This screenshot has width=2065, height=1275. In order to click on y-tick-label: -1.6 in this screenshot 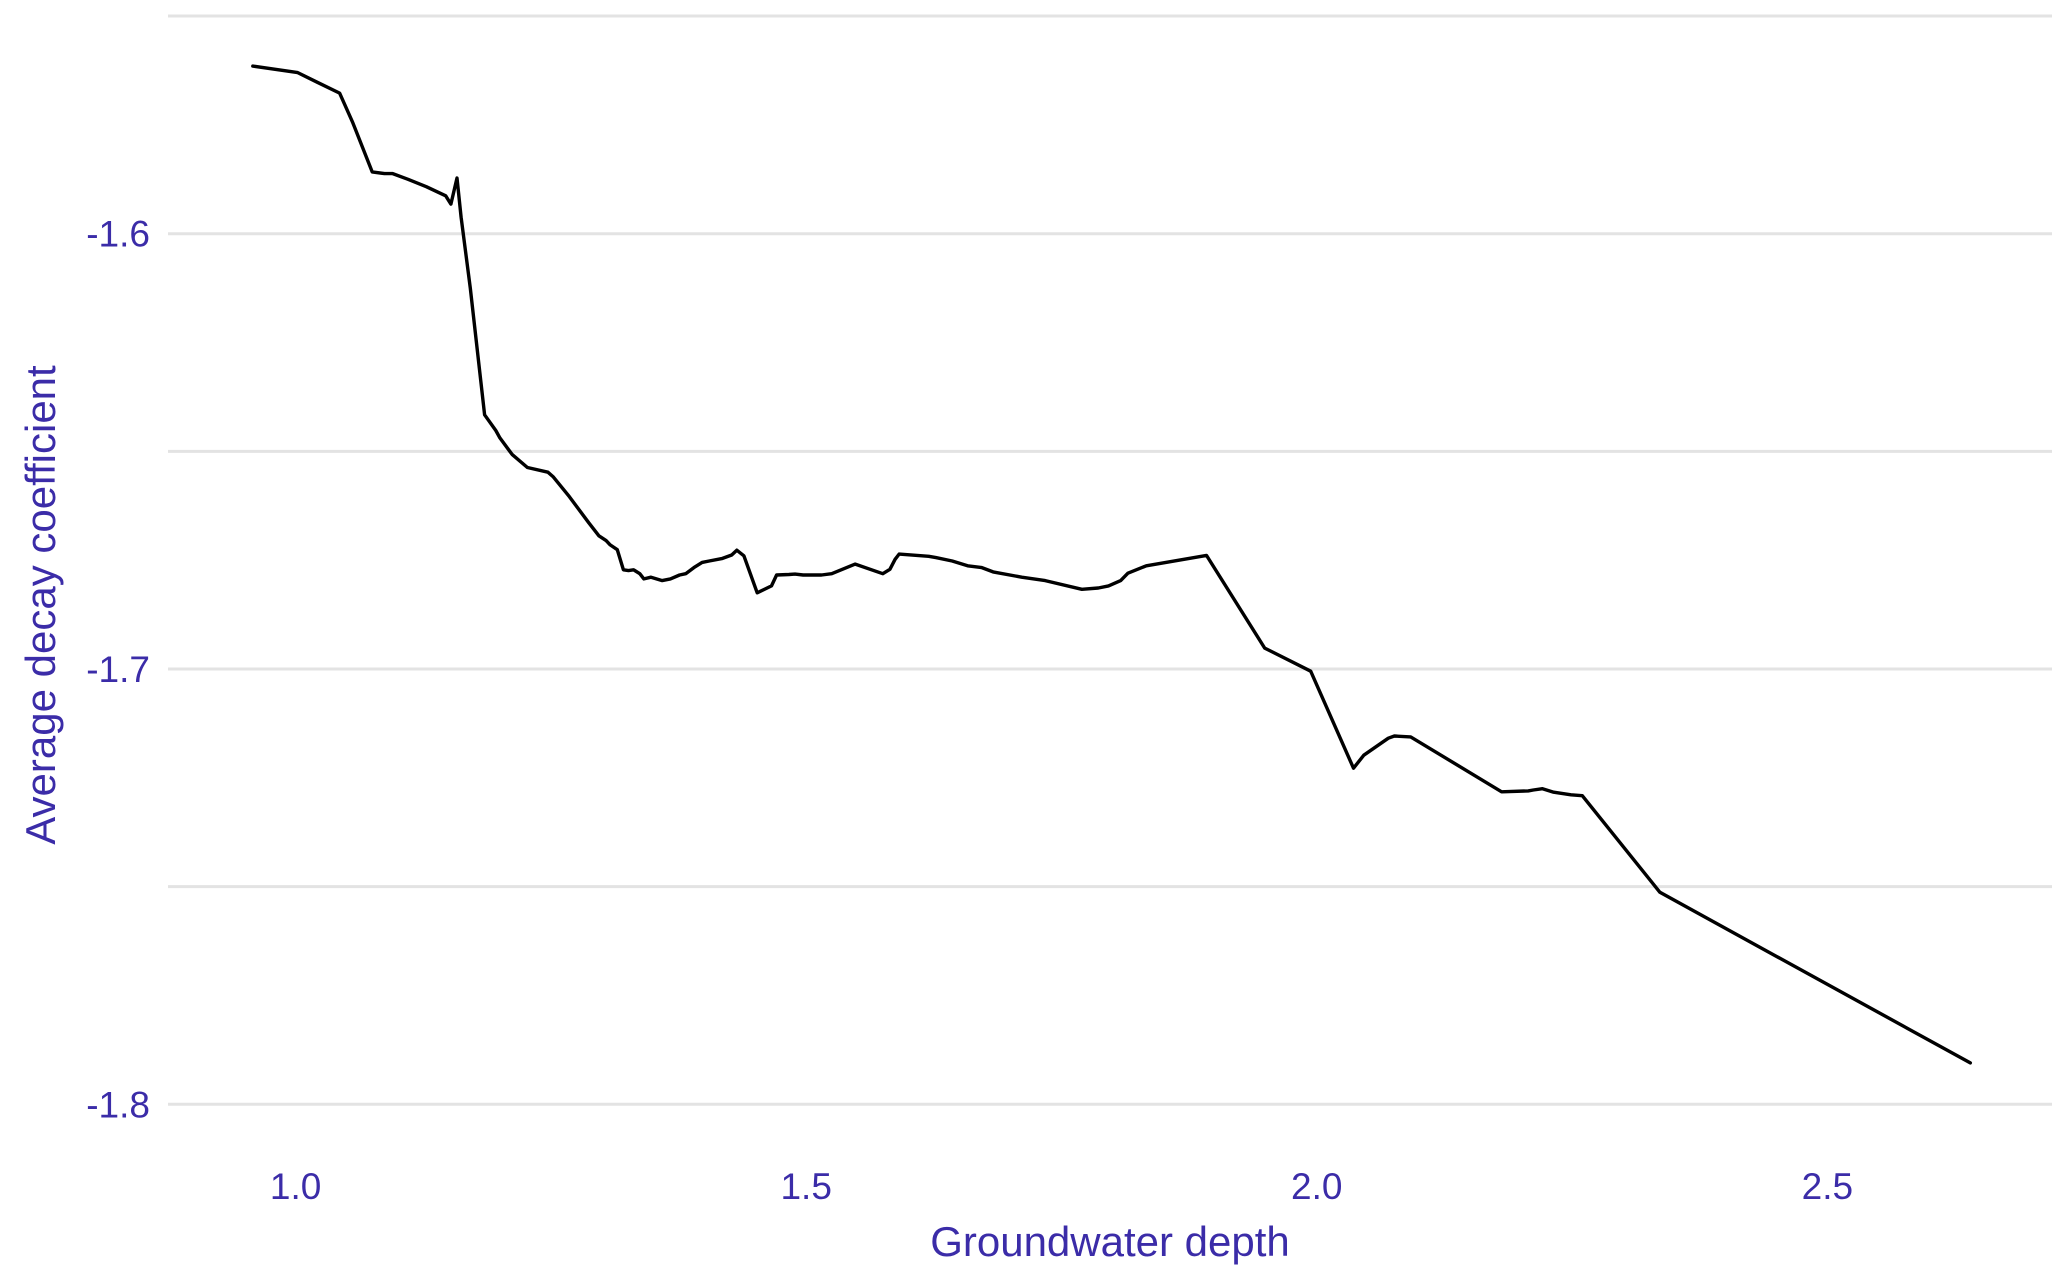, I will do `click(118, 234)`.